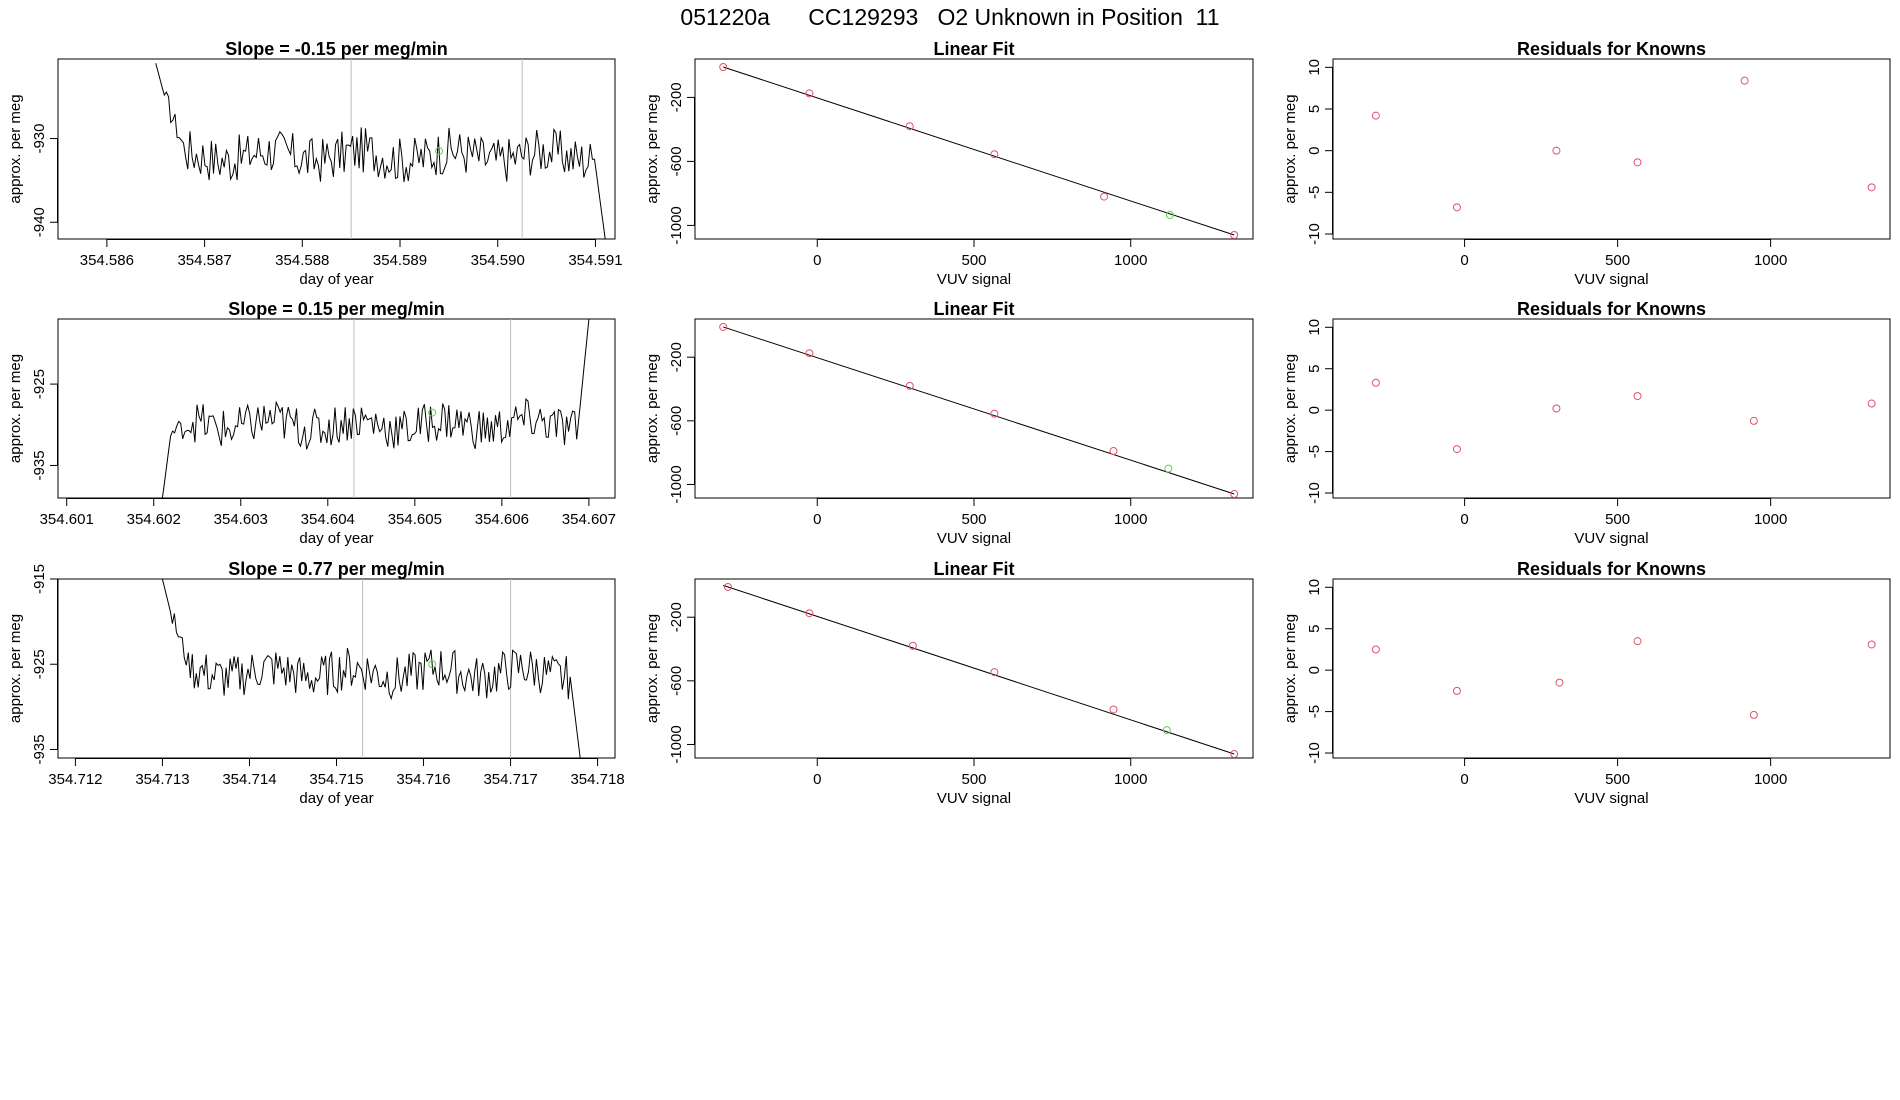 The height and width of the screenshot is (1100, 1900). Describe the element at coordinates (595, 260) in the screenshot. I see `x-tick-label: 354.591` at that location.